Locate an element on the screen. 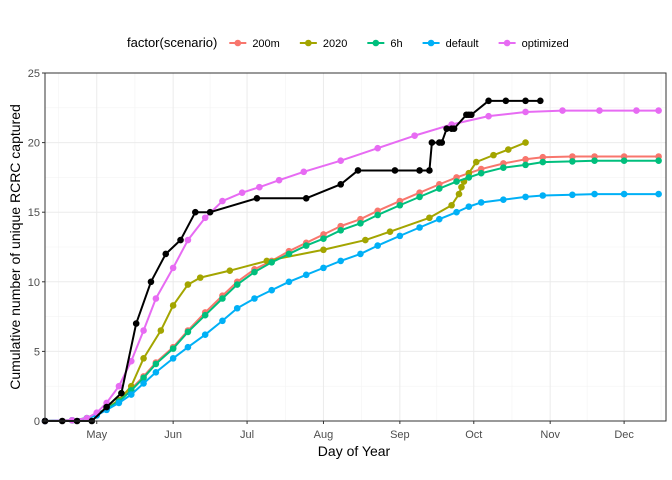  legend-label: 2020 is located at coordinates (335, 44).